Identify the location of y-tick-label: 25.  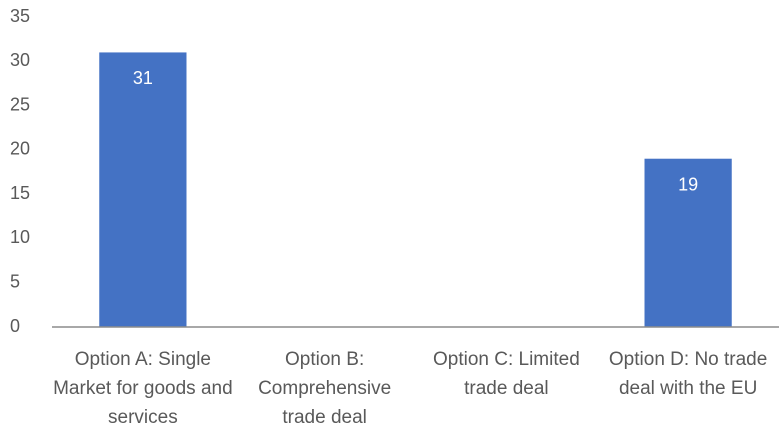
(20, 104).